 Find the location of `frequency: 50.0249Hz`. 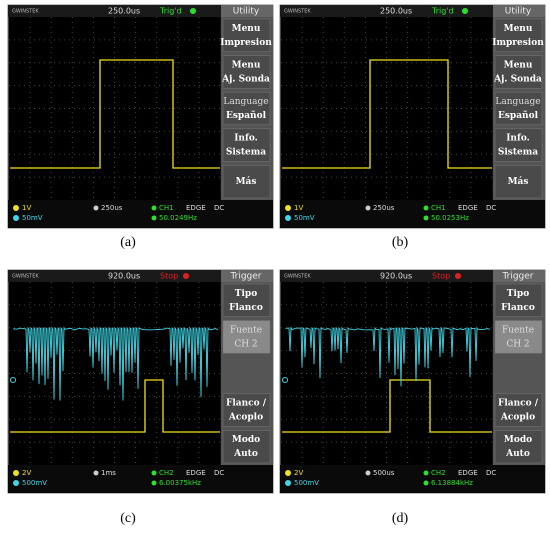

frequency: 50.0249Hz is located at coordinates (178, 218).